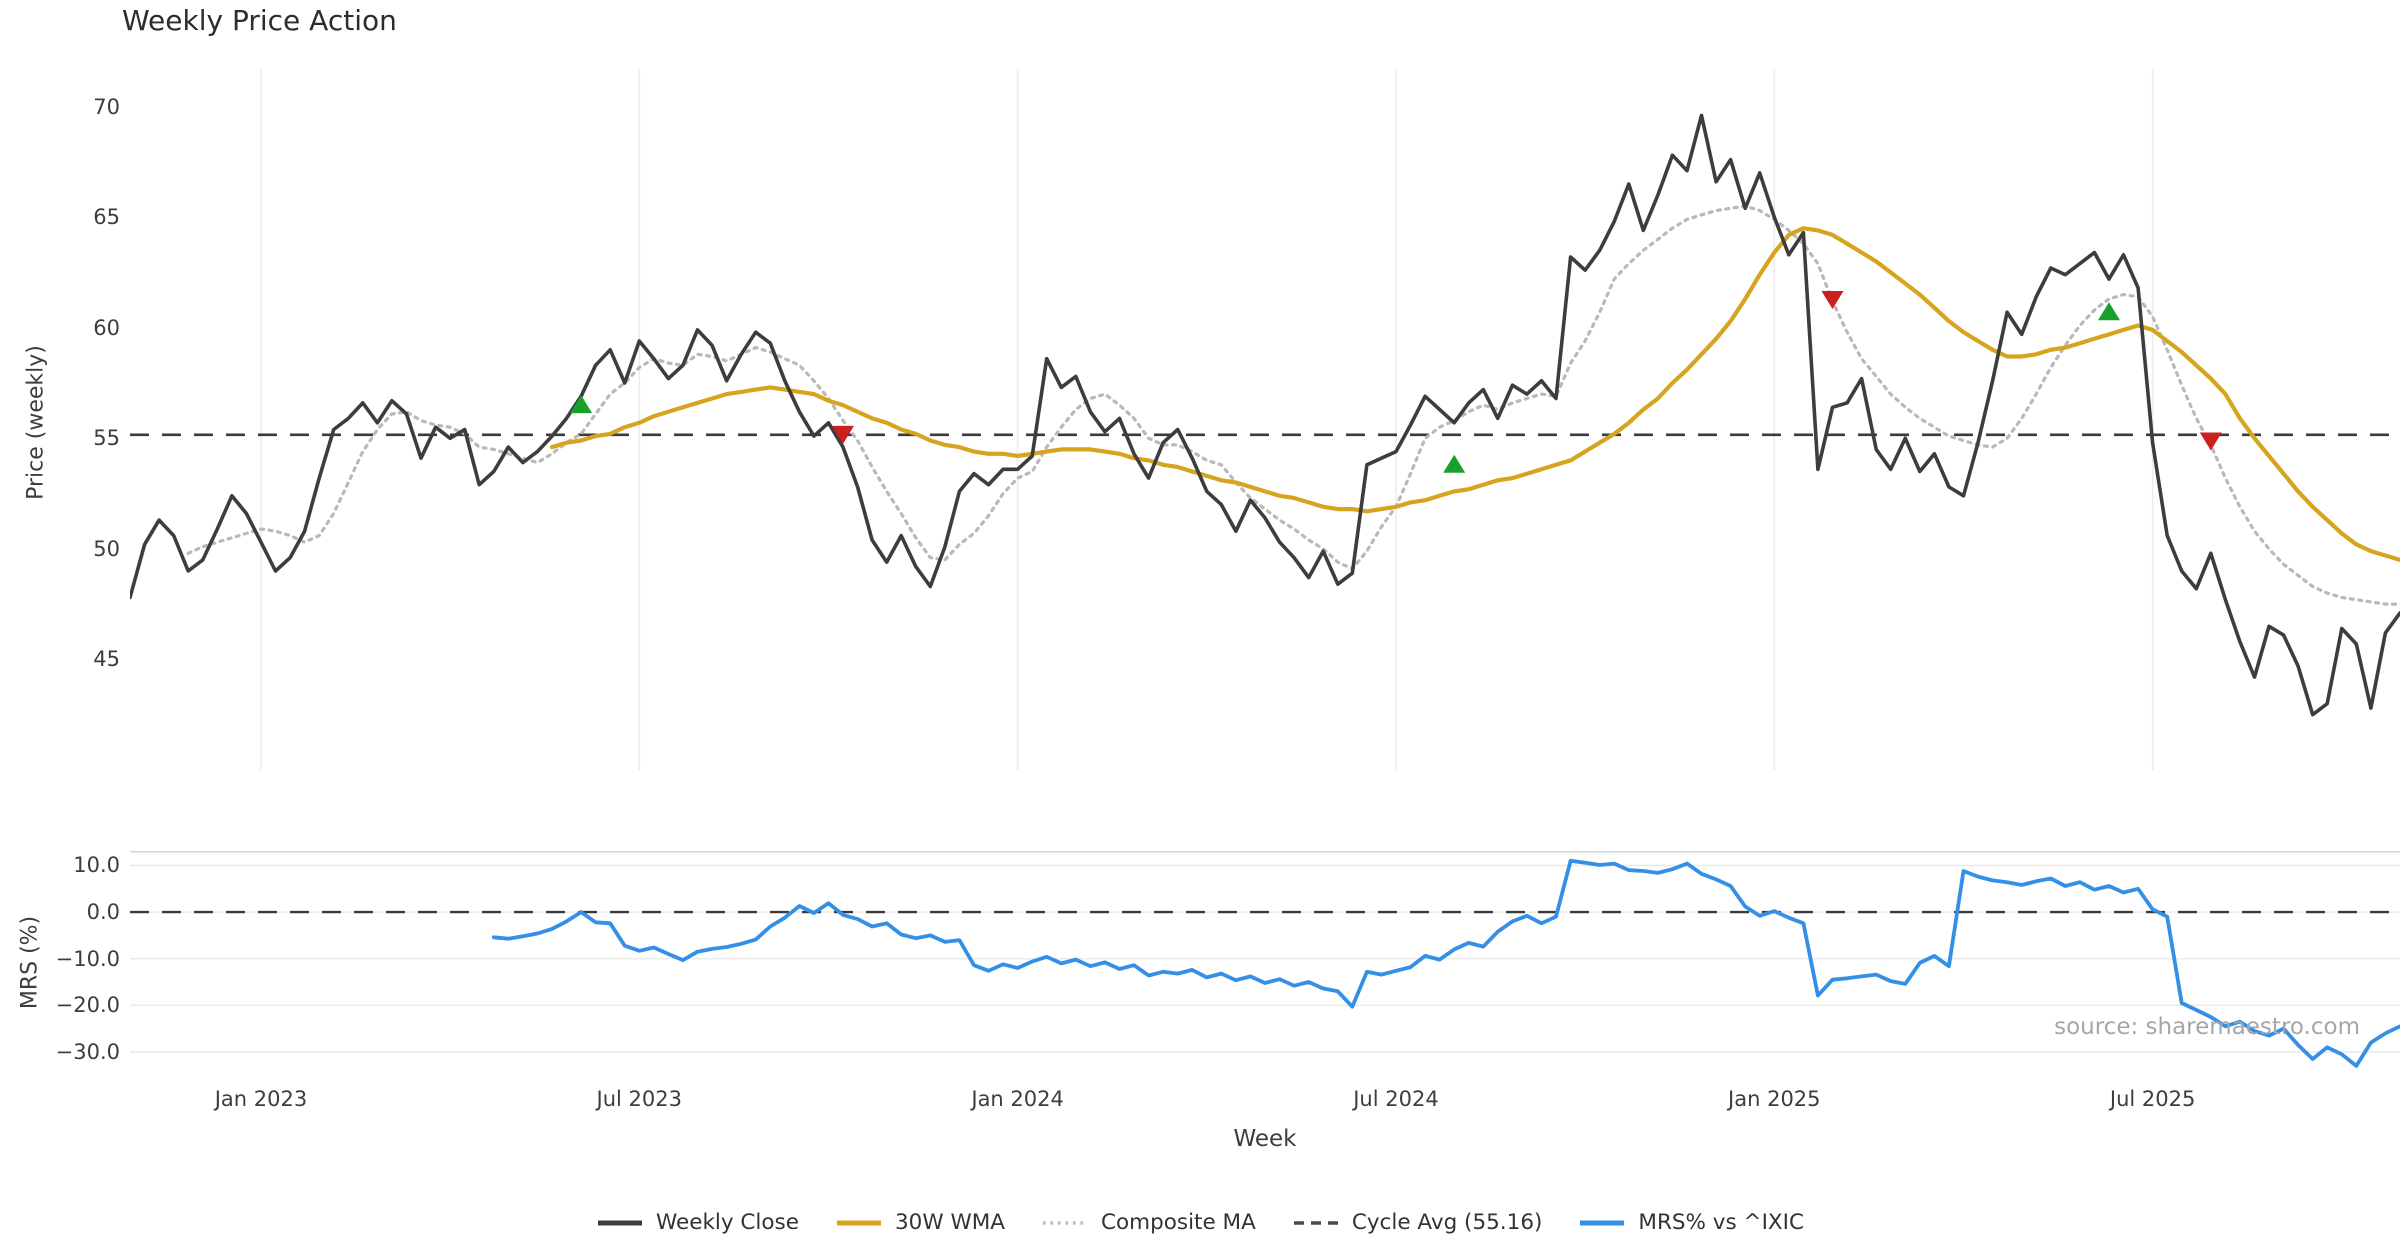 This screenshot has width=2400, height=1260. Describe the element at coordinates (1447, 1222) in the screenshot. I see `legend-label: Cycle Avg (55.16)` at that location.